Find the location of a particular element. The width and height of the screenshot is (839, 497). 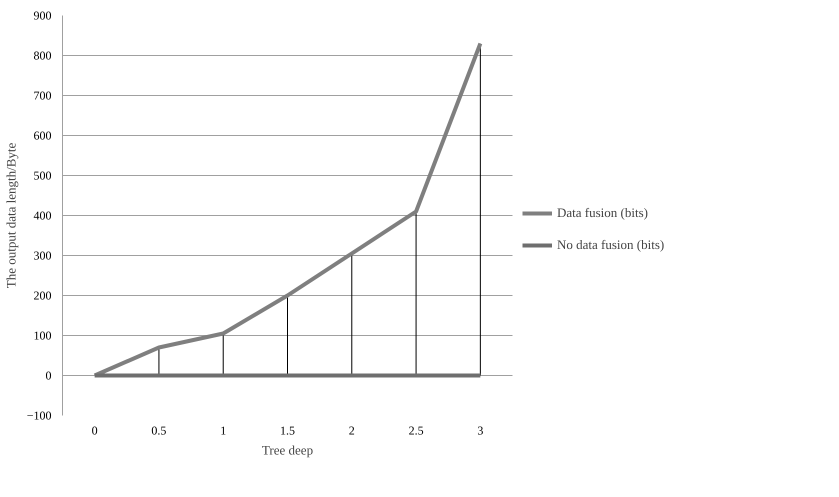

legend-label: Data fusion (bits) is located at coordinates (602, 213).